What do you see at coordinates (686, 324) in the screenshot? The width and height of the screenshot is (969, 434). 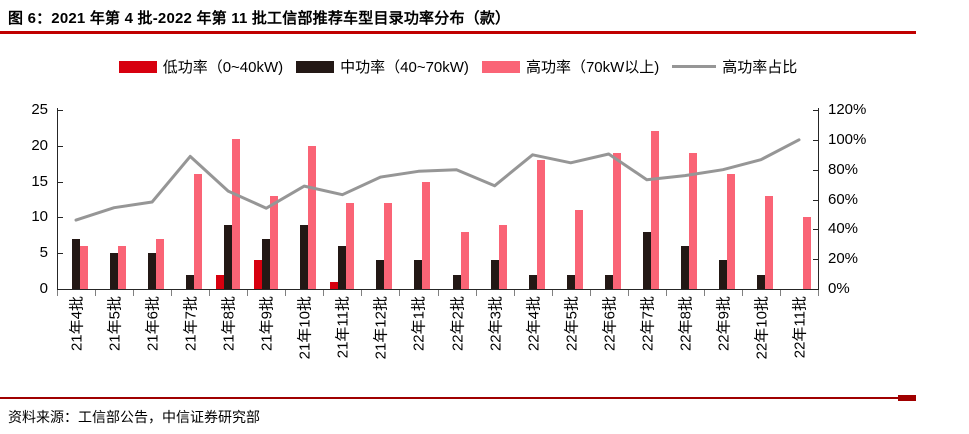 I see `x-axis-label-text: 22年8批` at bounding box center [686, 324].